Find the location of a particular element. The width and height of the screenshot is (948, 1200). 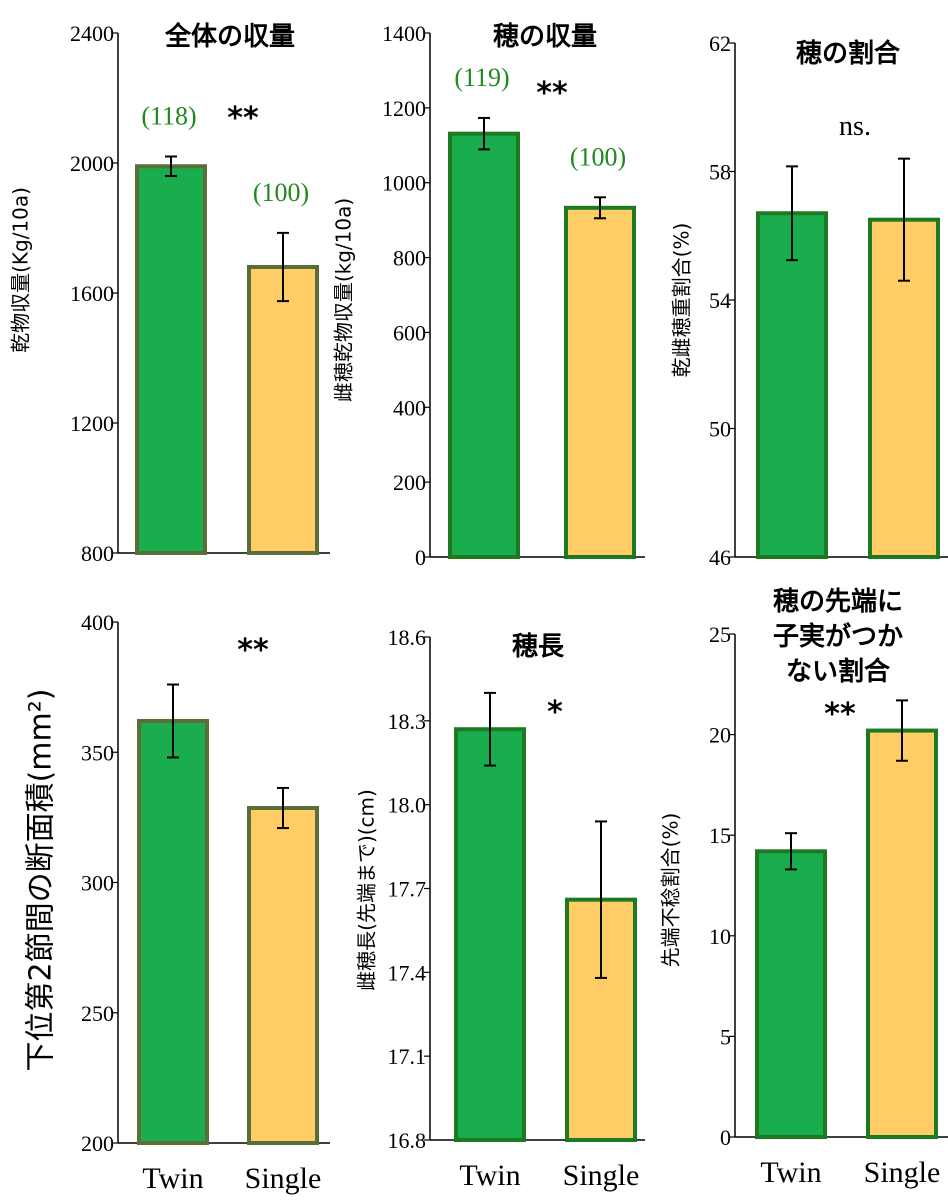

y-tick-label: 350 is located at coordinates (97, 752).